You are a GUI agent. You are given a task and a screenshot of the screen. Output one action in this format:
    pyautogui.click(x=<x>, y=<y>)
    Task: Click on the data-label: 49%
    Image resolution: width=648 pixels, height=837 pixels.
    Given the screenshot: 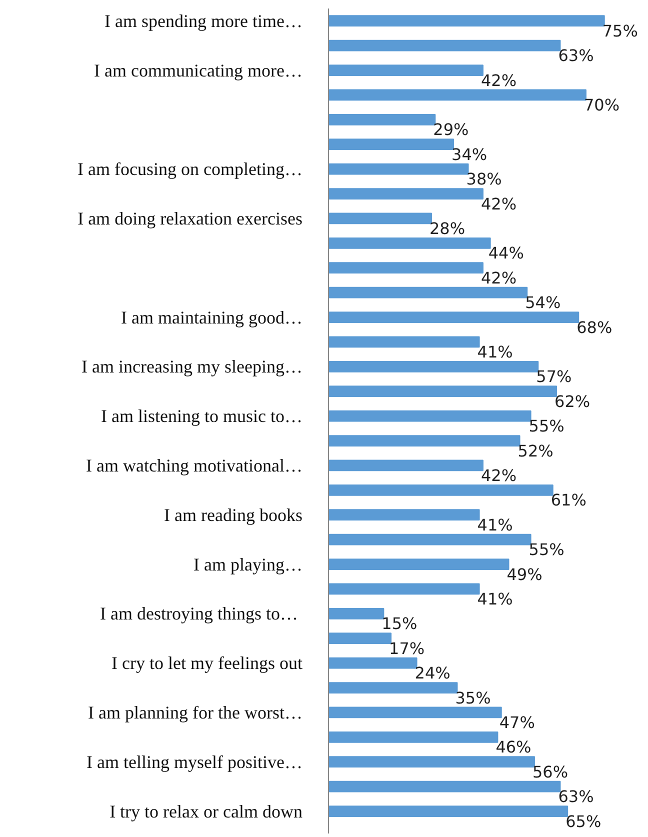 What is the action you would take?
    pyautogui.click(x=524, y=574)
    